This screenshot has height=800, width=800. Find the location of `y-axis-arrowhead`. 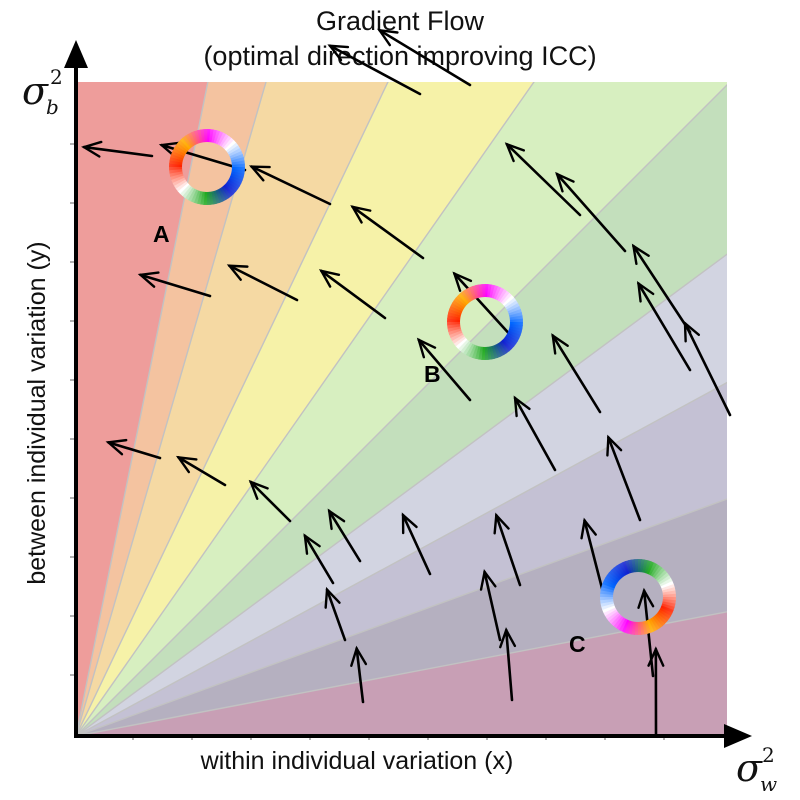

y-axis-arrowhead is located at coordinates (76, 54).